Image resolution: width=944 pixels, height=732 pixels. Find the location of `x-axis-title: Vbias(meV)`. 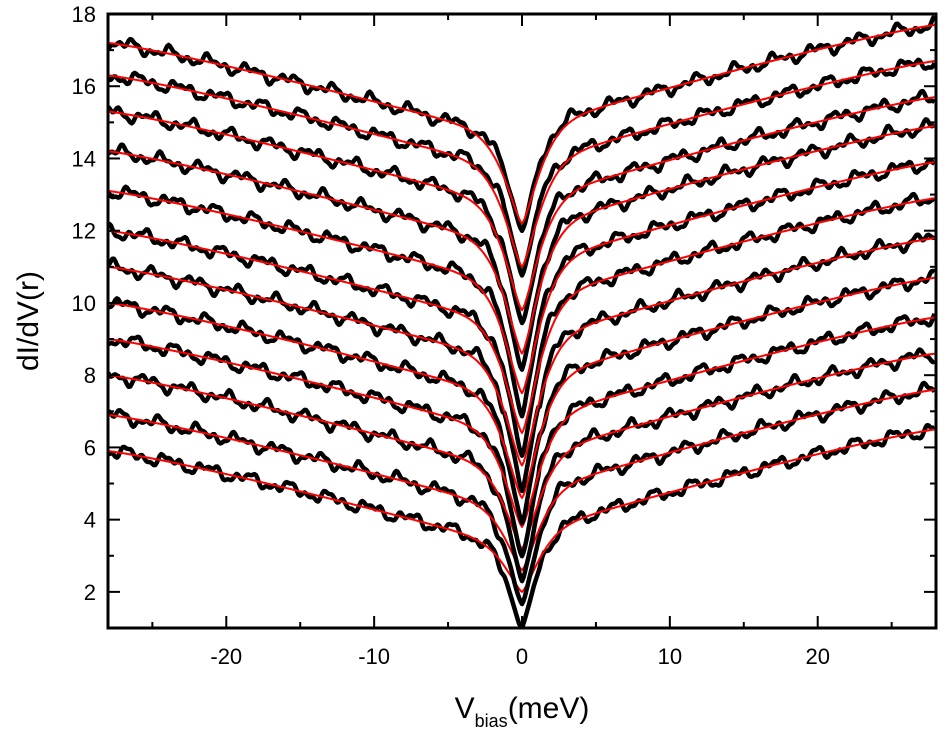

x-axis-title: Vbias(meV) is located at coordinates (522, 711).